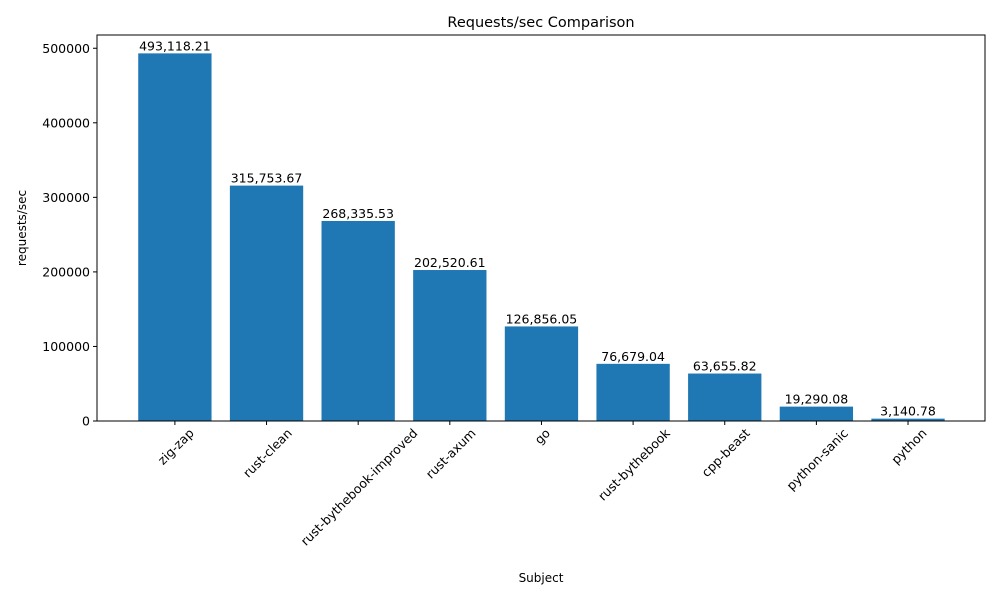  What do you see at coordinates (540, 23) in the screenshot?
I see `chart-title: Requests/sec Comparison` at bounding box center [540, 23].